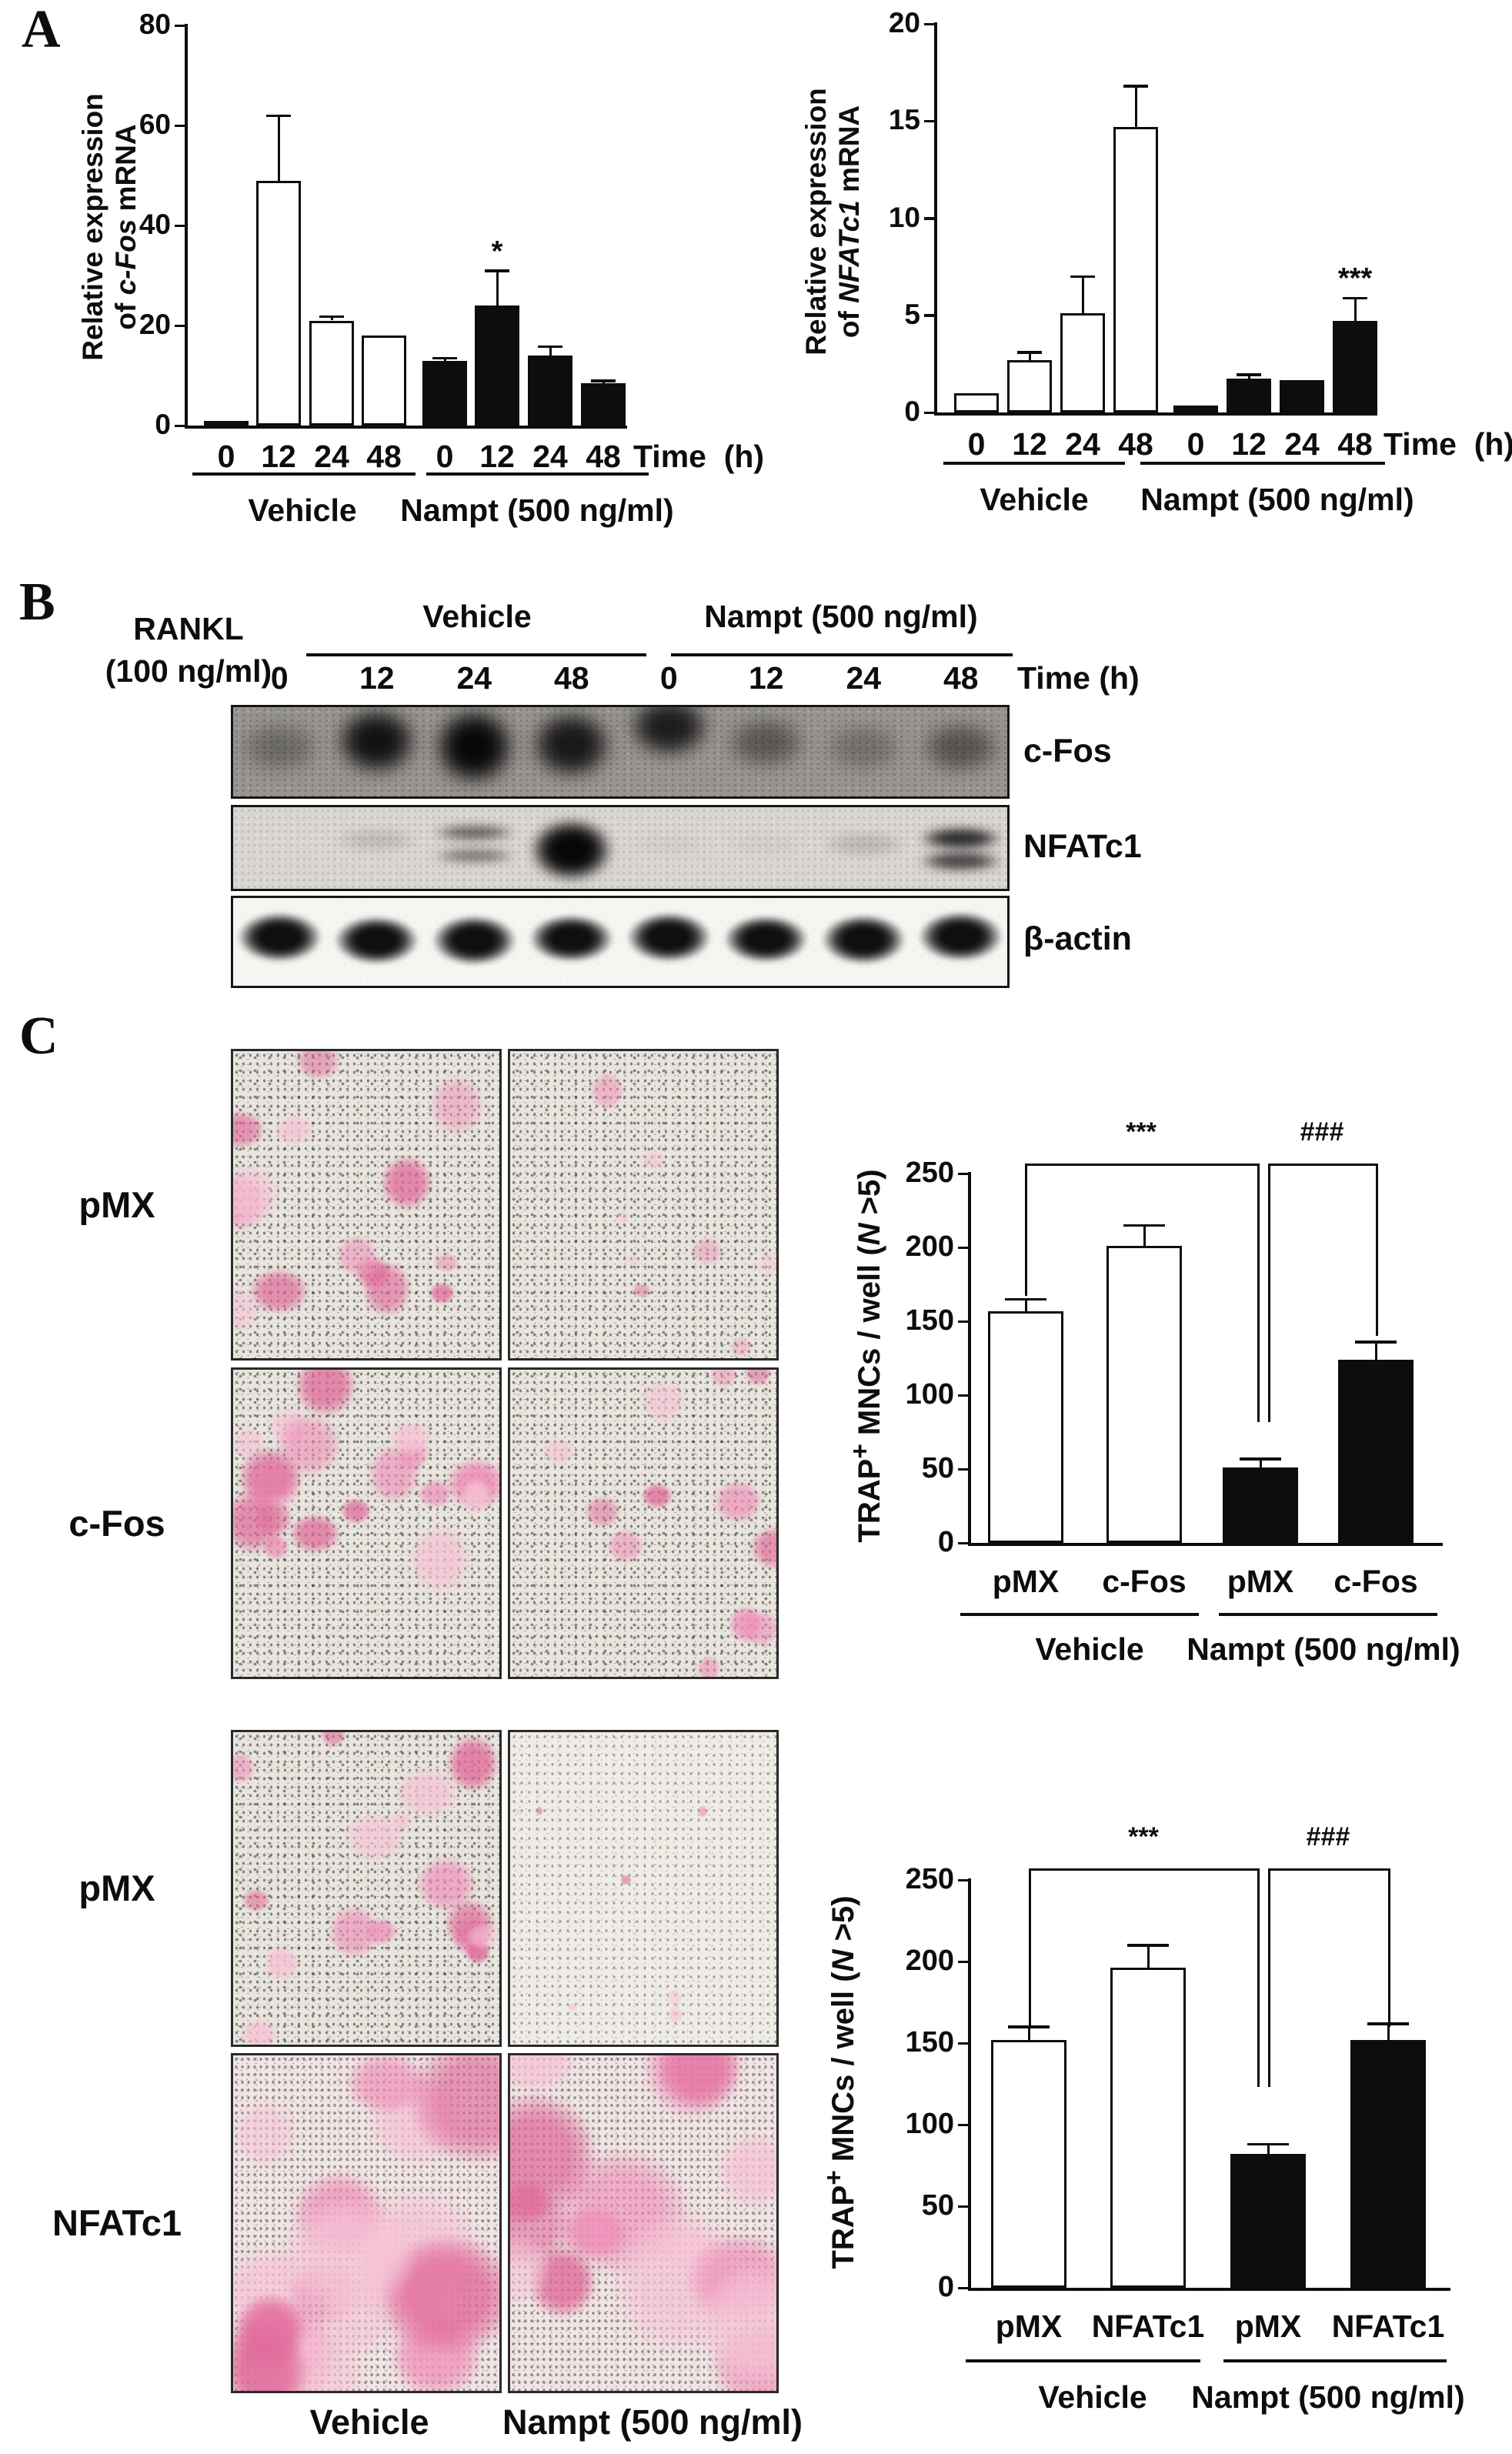 This screenshot has height=2454, width=1512. I want to click on rankl-treatment-label: RANKL (100 ng/ml), so click(188, 650).